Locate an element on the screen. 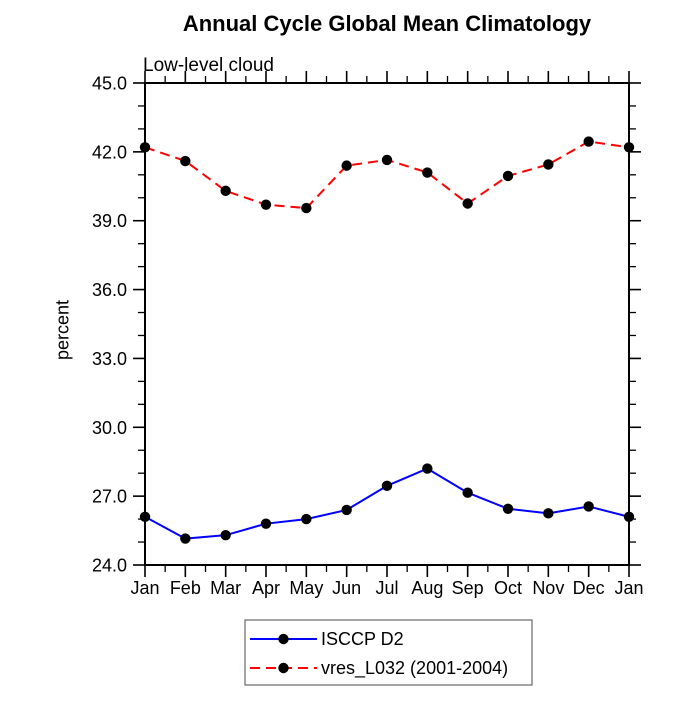 The height and width of the screenshot is (705, 700). x-tick-label: Apr is located at coordinates (266, 588).